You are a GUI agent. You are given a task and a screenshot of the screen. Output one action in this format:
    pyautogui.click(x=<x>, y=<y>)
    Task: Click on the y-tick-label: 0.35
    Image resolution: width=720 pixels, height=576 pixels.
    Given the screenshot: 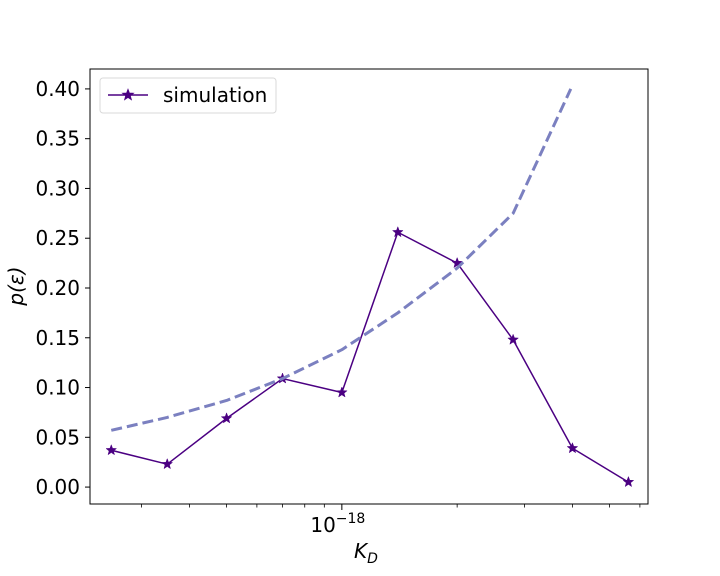 What is the action you would take?
    pyautogui.click(x=57, y=139)
    